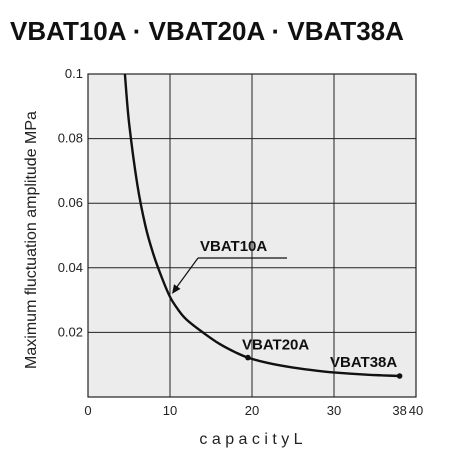  What do you see at coordinates (176, 289) in the screenshot?
I see `vbat10a-arrowhead` at bounding box center [176, 289].